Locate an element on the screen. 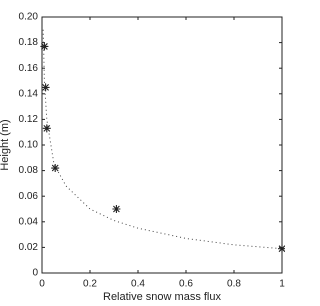 This screenshot has width=320, height=306. y-tick-label: 0 is located at coordinates (35, 273).